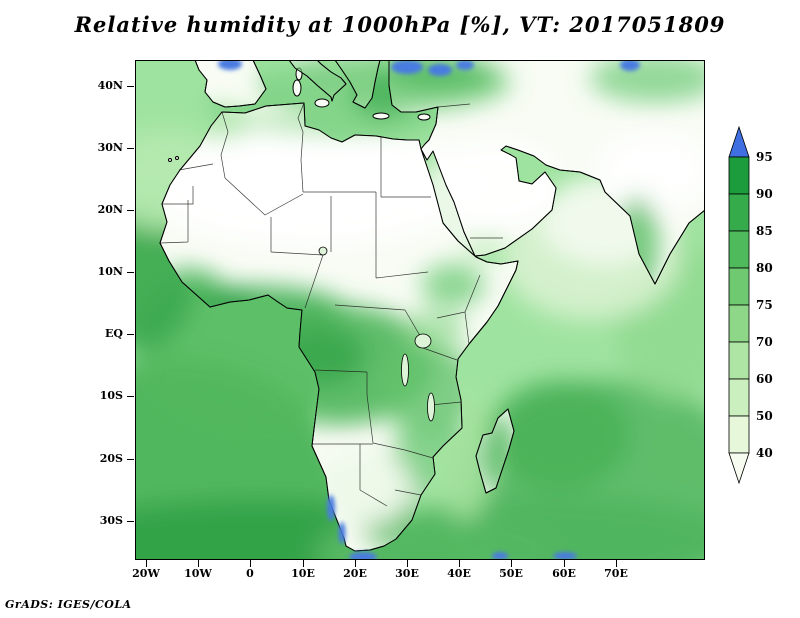 This screenshot has height=618, width=800. I want to click on y-tick-label: 30S, so click(111, 520).